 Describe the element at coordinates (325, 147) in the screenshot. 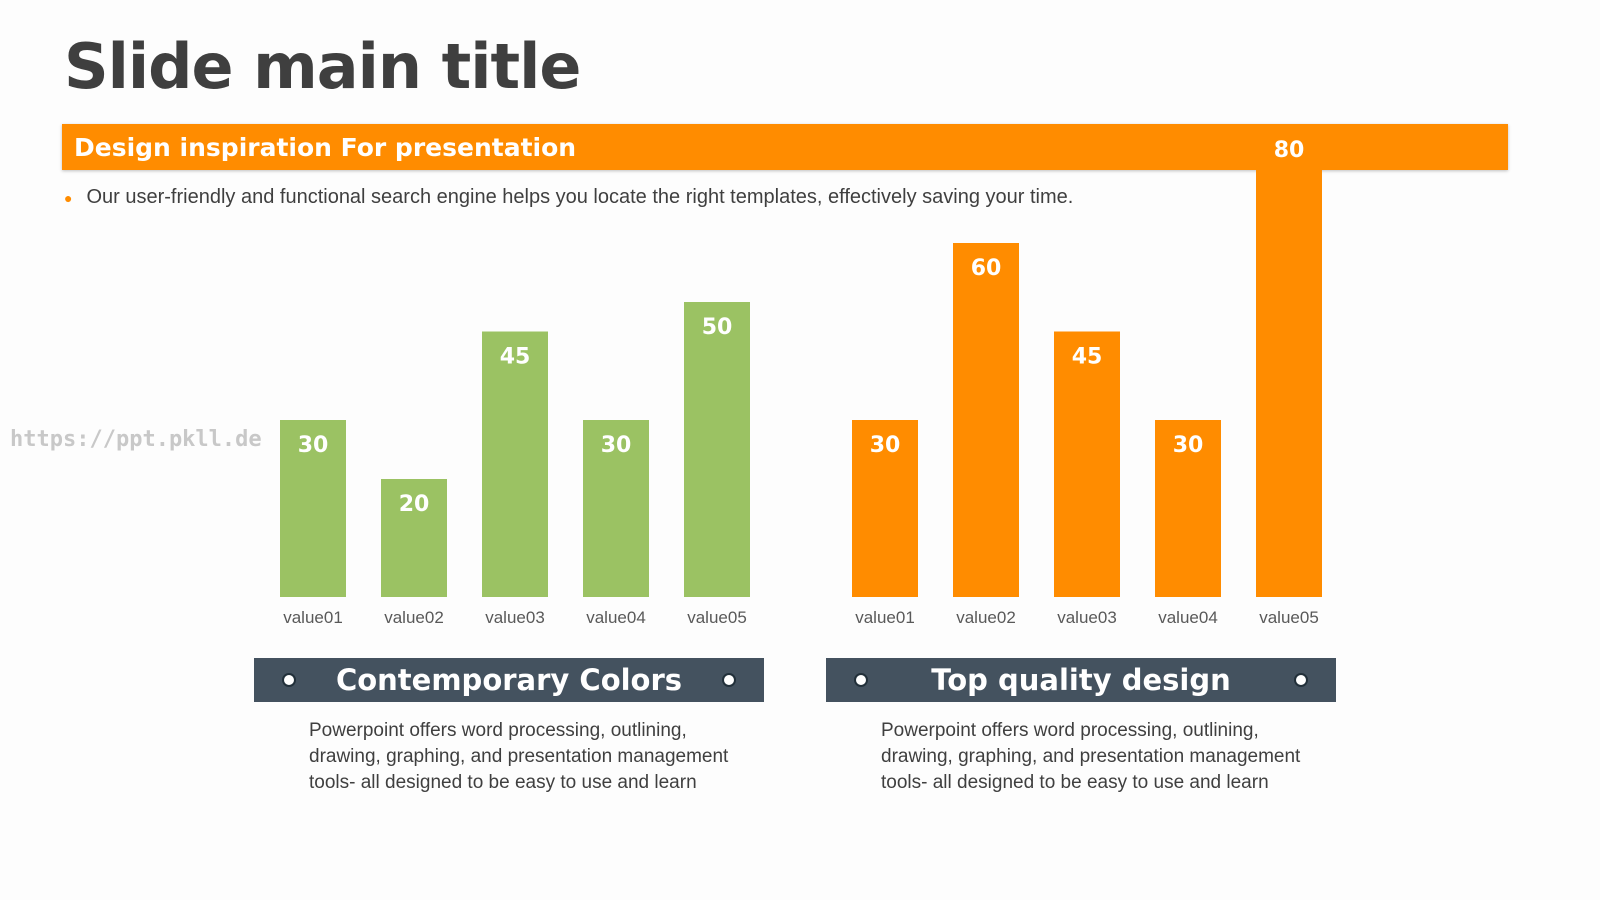

I see `banner-text: Design inspiration For presentation` at that location.